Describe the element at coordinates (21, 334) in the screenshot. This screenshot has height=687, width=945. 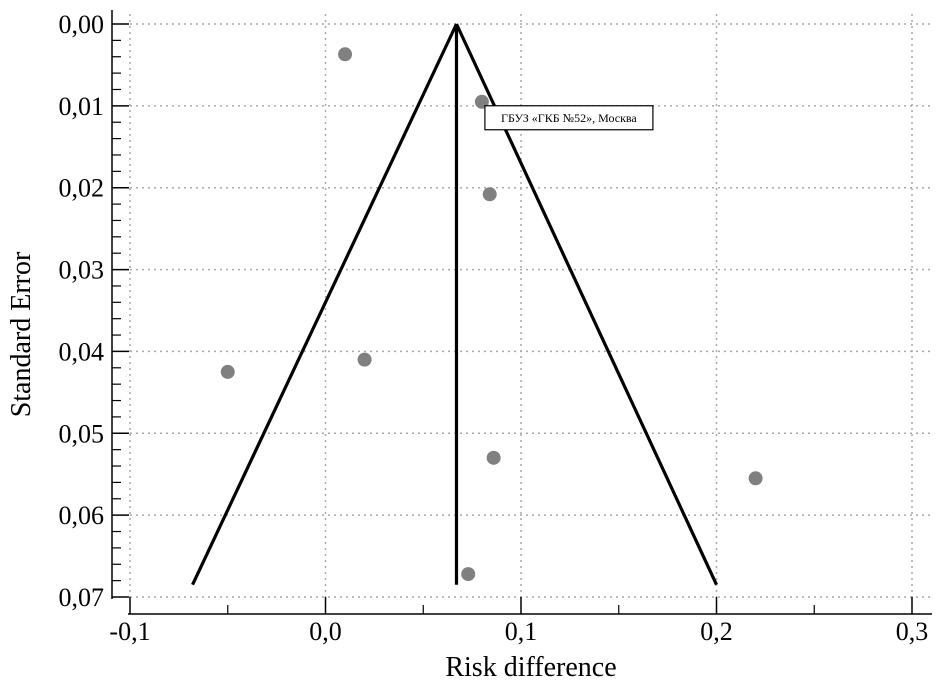
I see `y-axis-title: Standard Error` at that location.